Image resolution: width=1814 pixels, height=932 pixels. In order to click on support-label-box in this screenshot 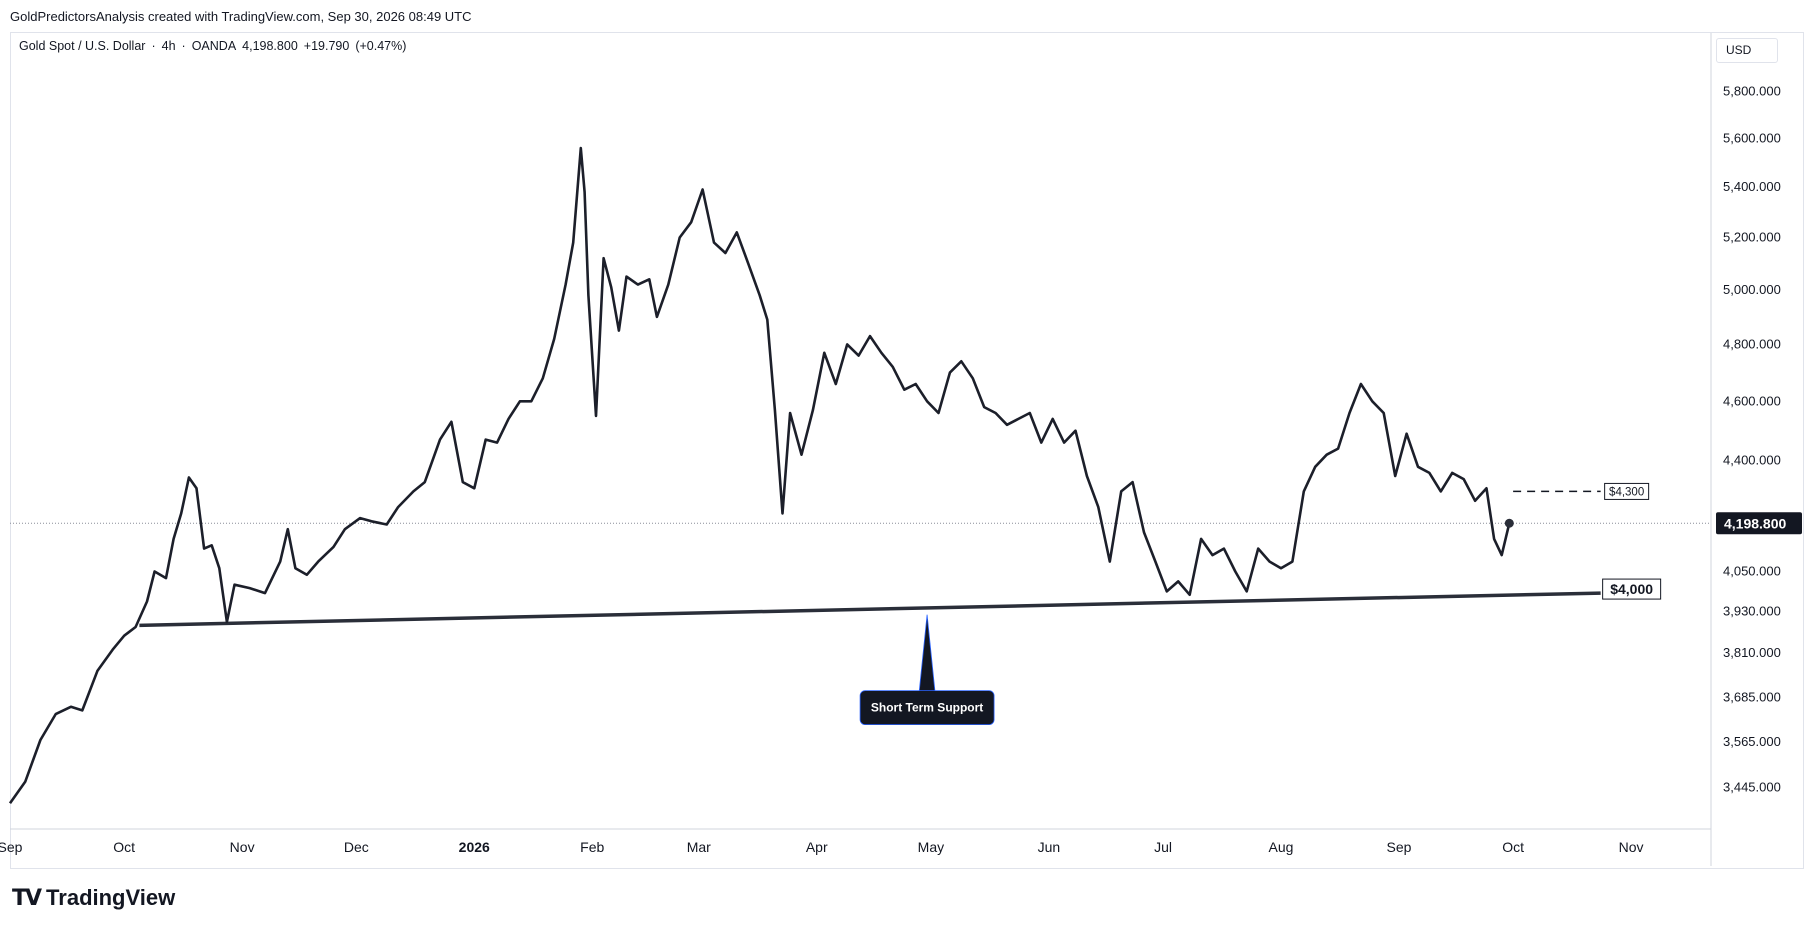, I will do `click(1632, 589)`.